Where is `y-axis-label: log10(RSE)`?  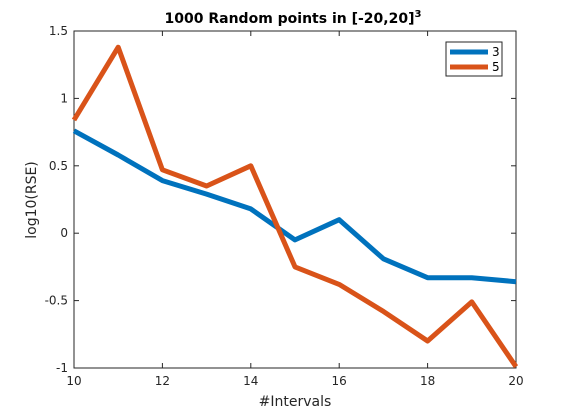 y-axis-label: log10(RSE) is located at coordinates (32, 200).